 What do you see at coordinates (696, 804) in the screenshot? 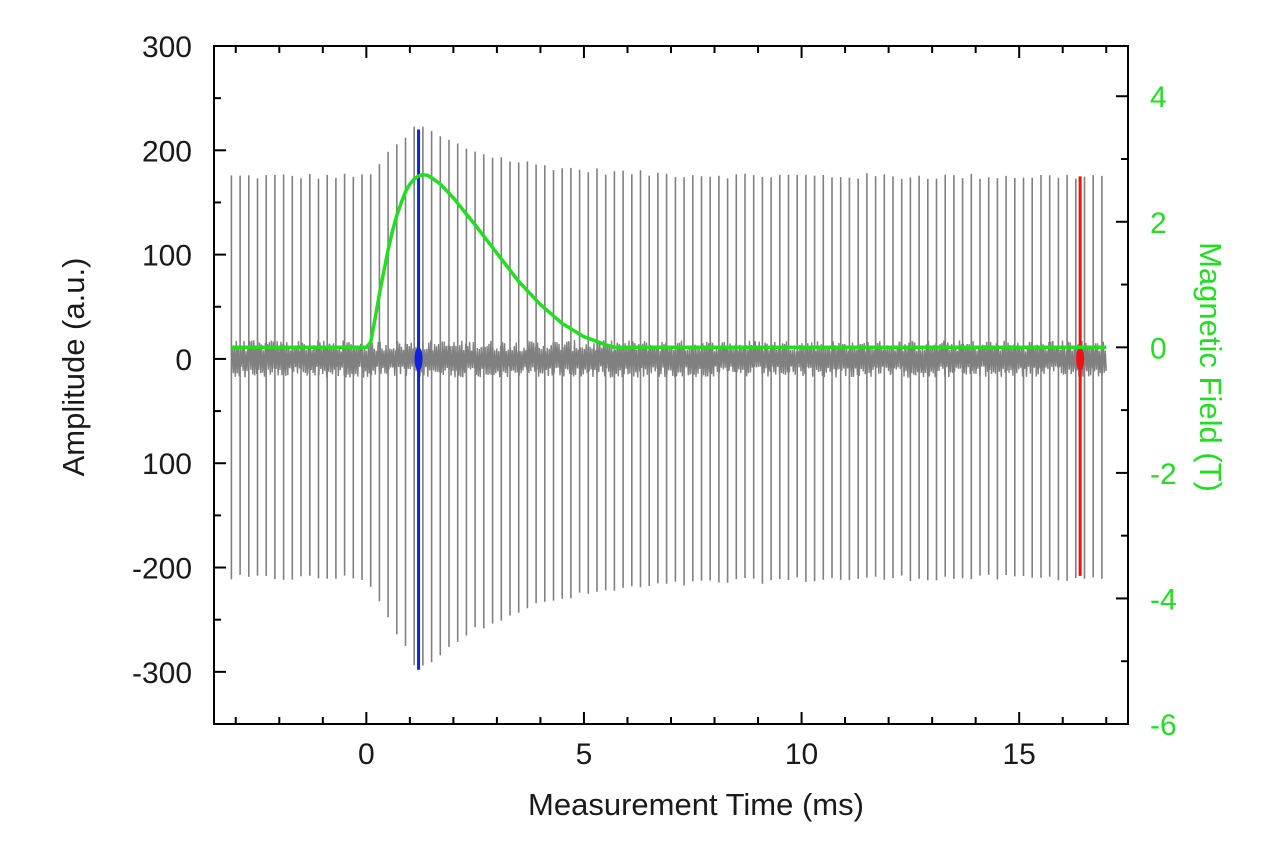
I see `x-axis-title: Measurement Time (ms)` at bounding box center [696, 804].